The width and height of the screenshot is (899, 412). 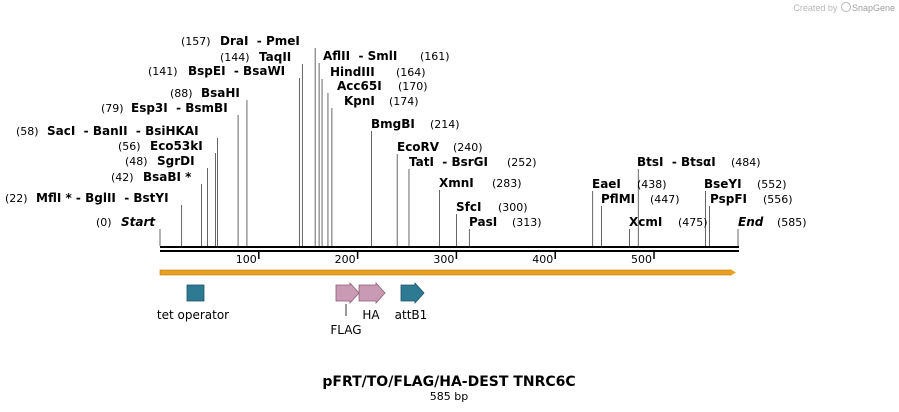 What do you see at coordinates (792, 222) in the screenshot?
I see `site-position: (585)` at bounding box center [792, 222].